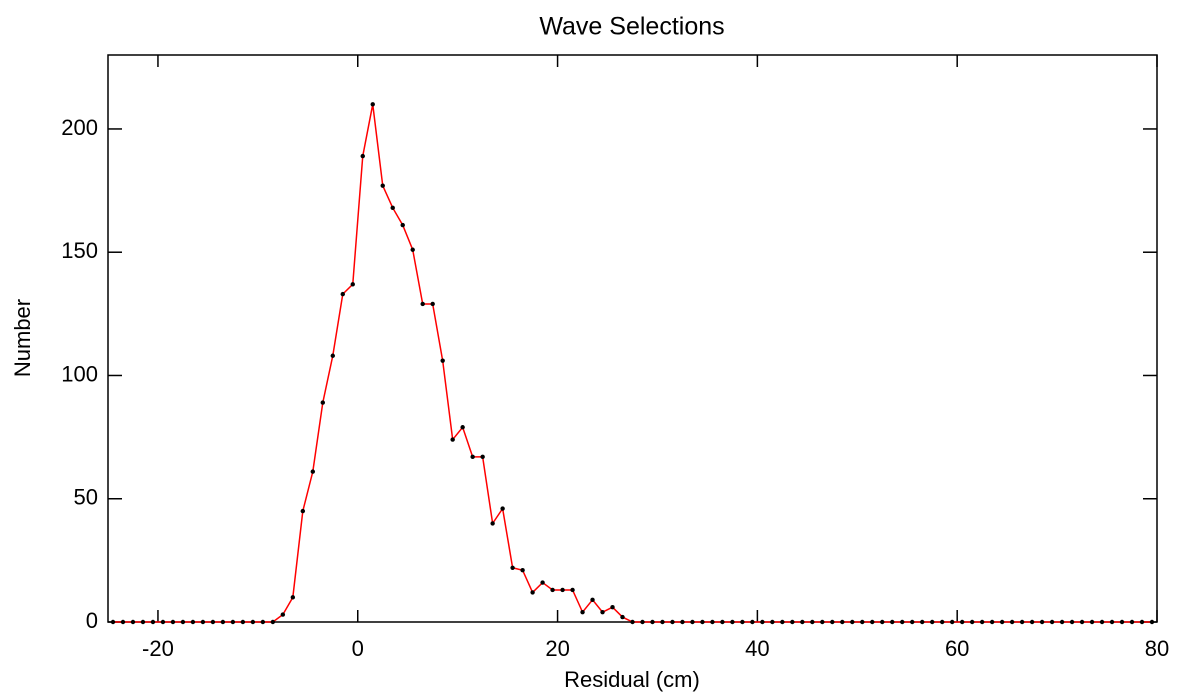  What do you see at coordinates (86, 497) in the screenshot?
I see `y-tick-label: 50` at bounding box center [86, 497].